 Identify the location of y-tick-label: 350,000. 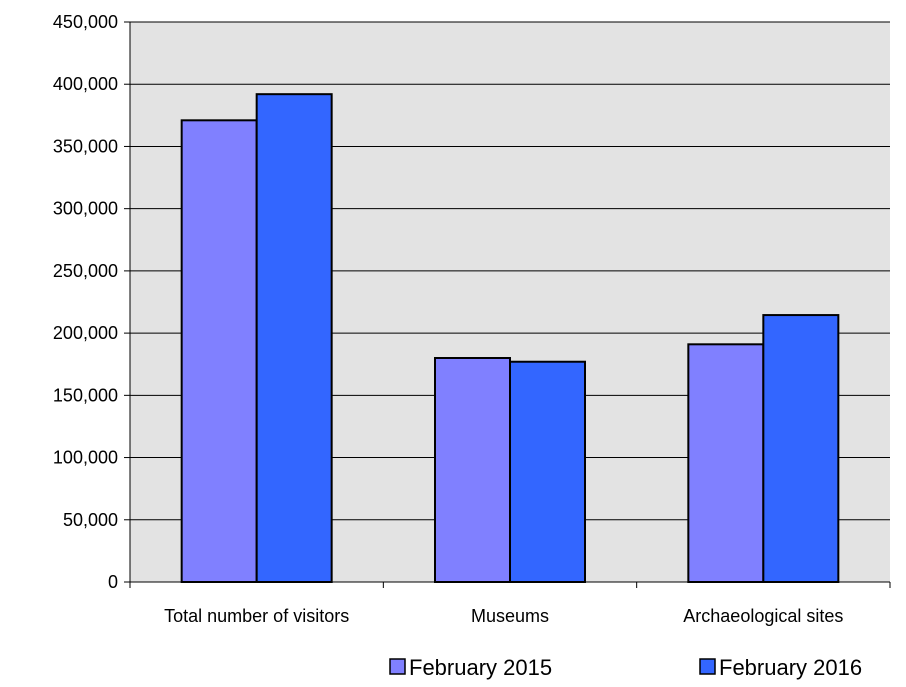
(85, 146).